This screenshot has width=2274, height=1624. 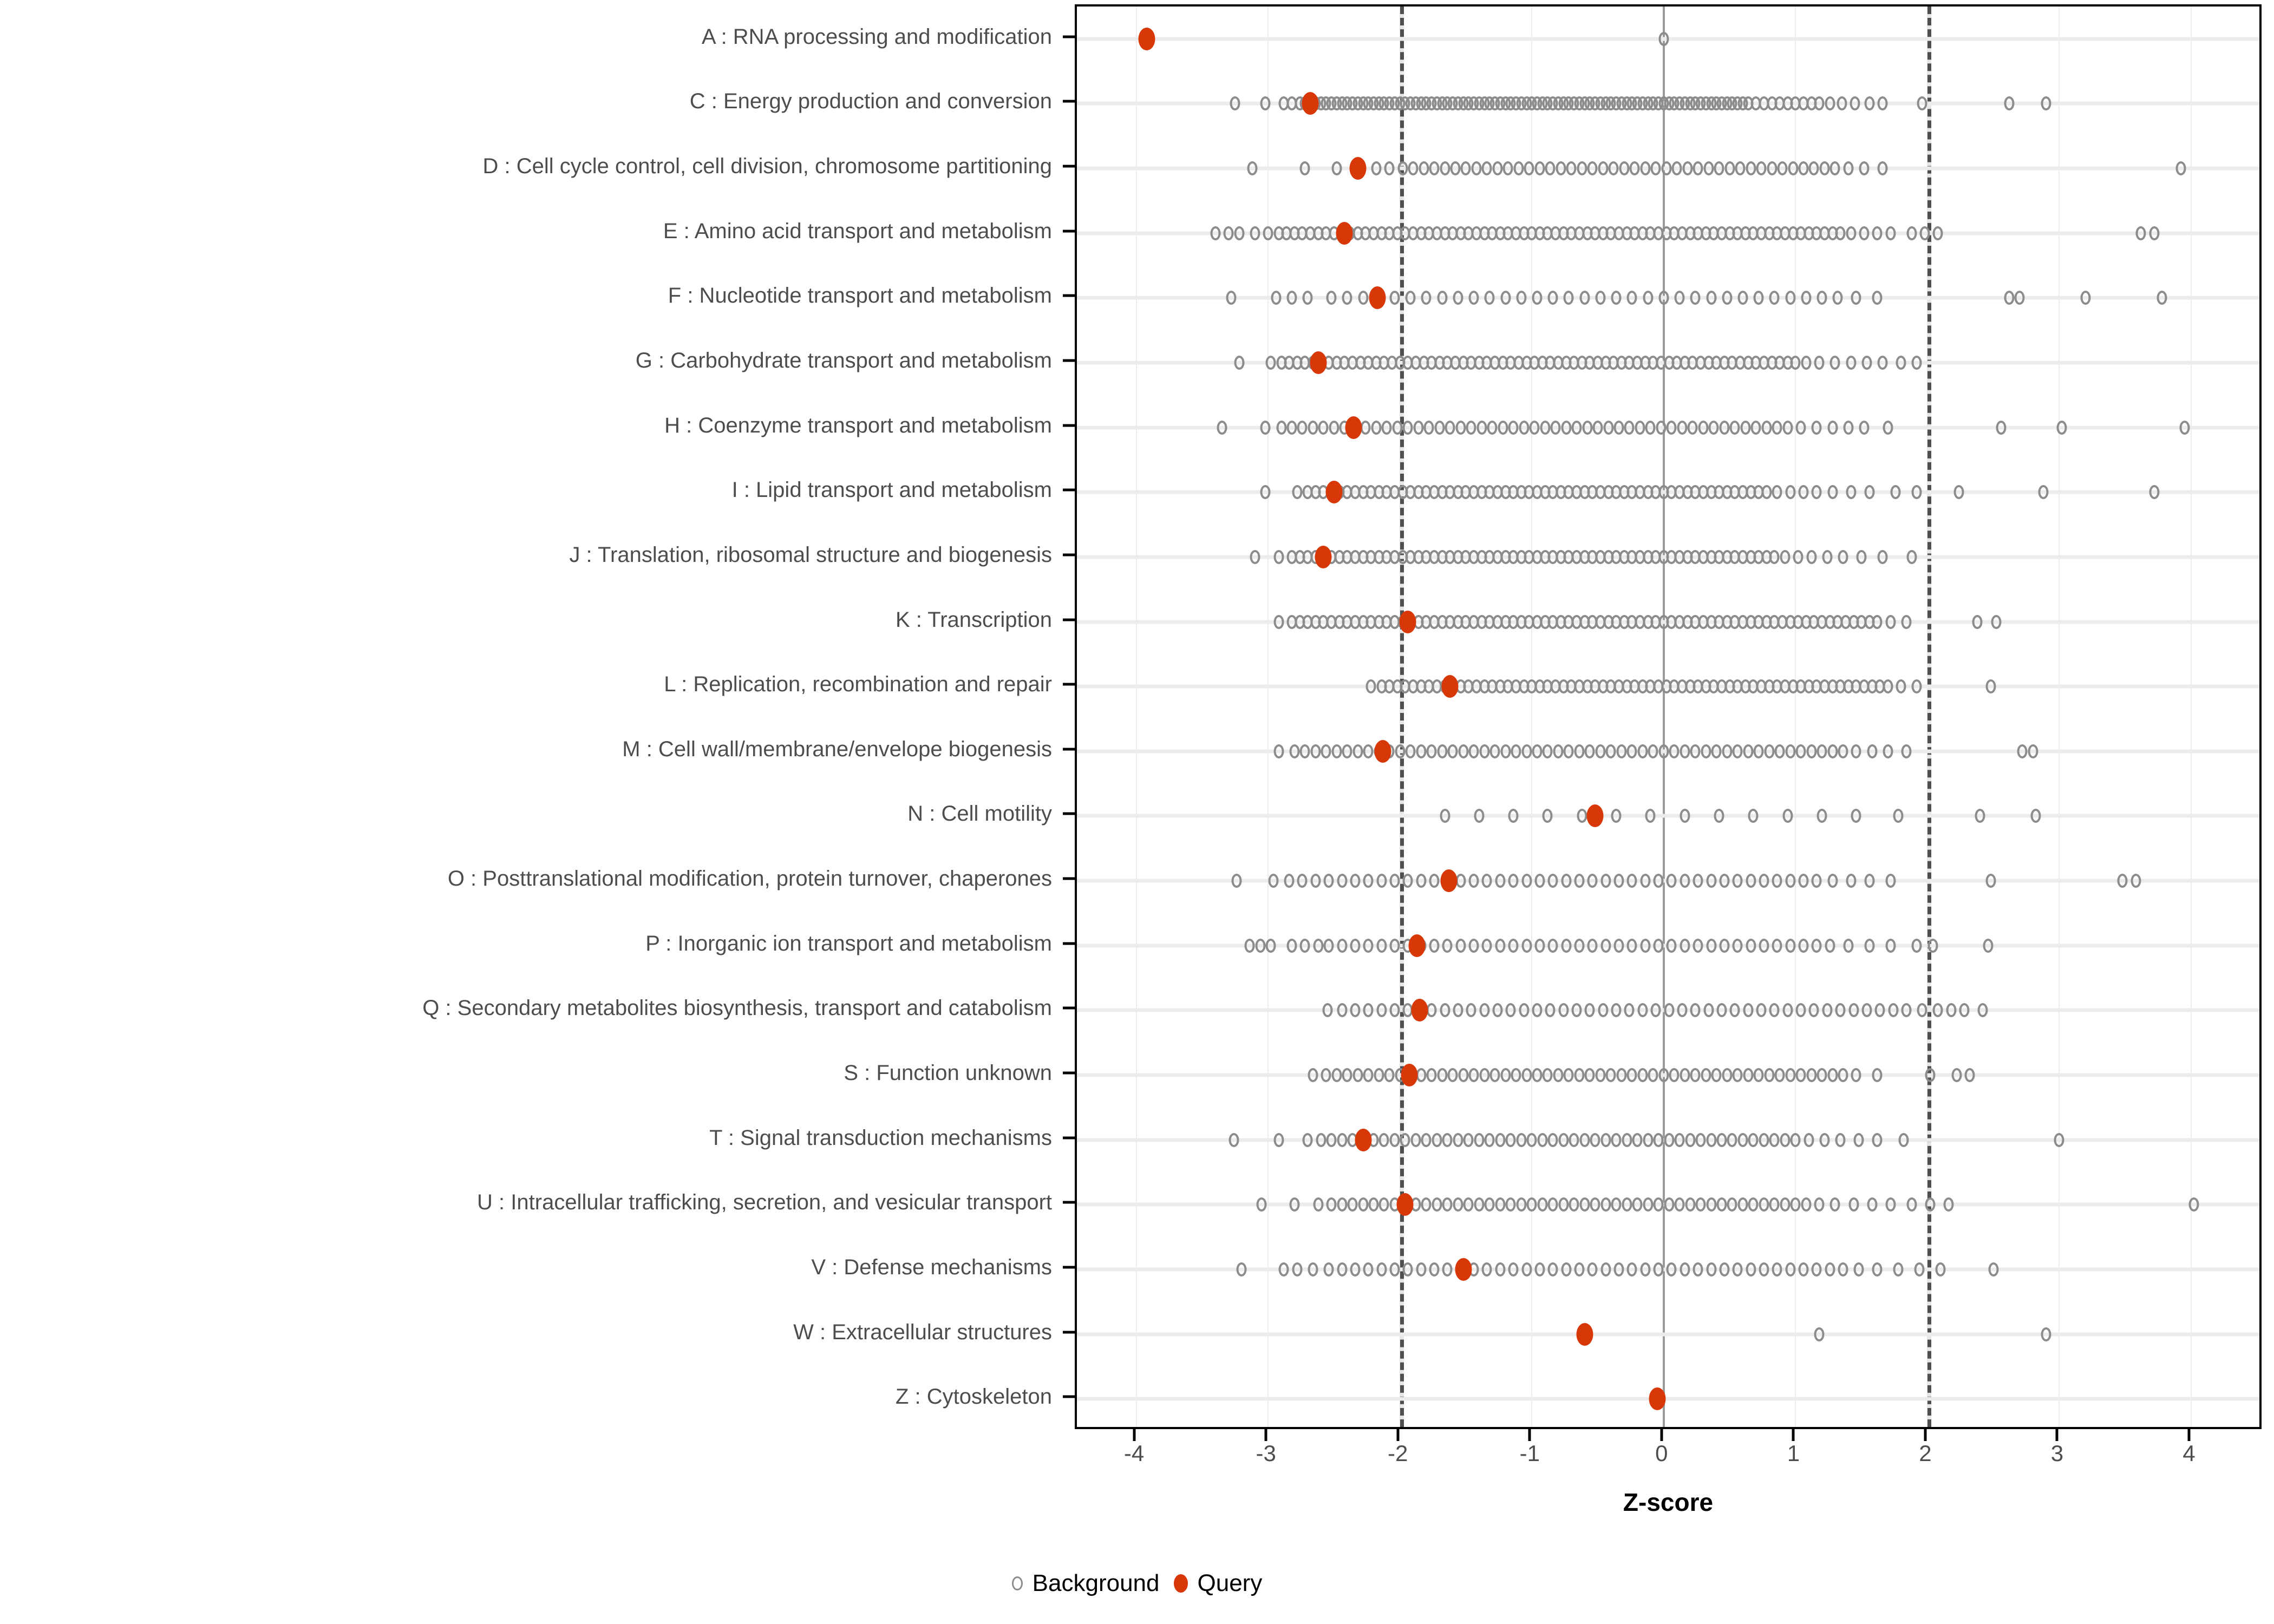 What do you see at coordinates (2189, 1453) in the screenshot?
I see `x-axis-tick-label: 4` at bounding box center [2189, 1453].